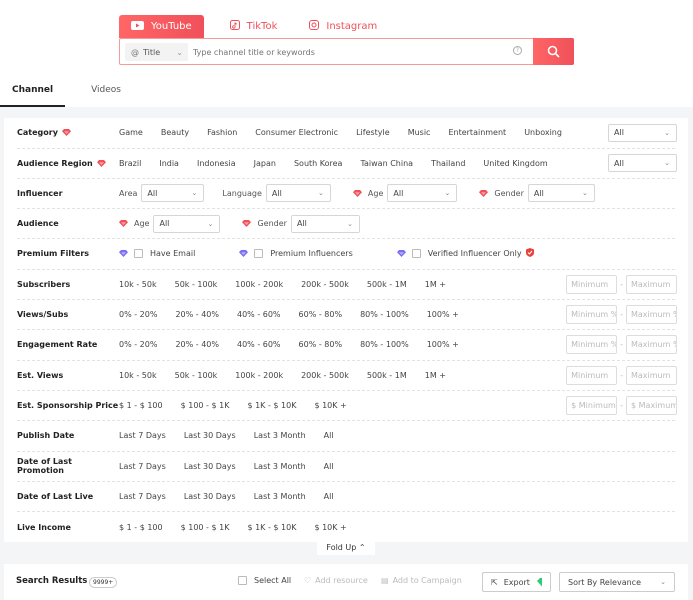  Describe the element at coordinates (477, 133) in the screenshot. I see `filter-option: Entertainment` at that location.